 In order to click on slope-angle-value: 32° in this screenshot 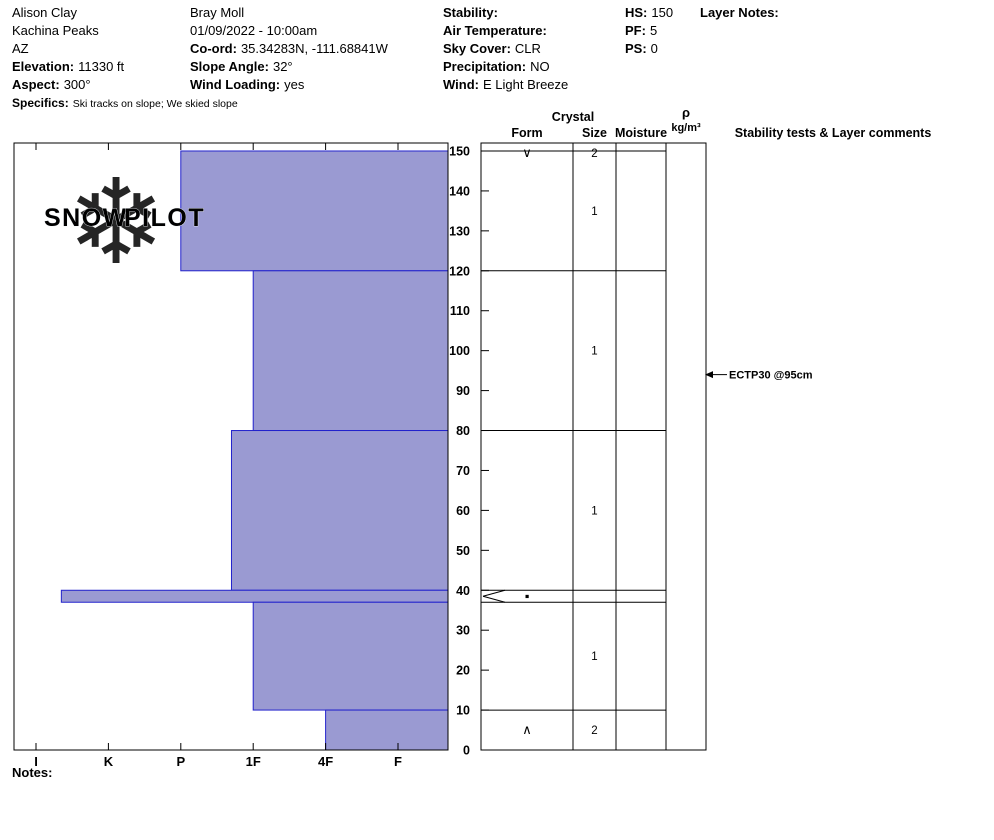, I will do `click(282, 66)`.